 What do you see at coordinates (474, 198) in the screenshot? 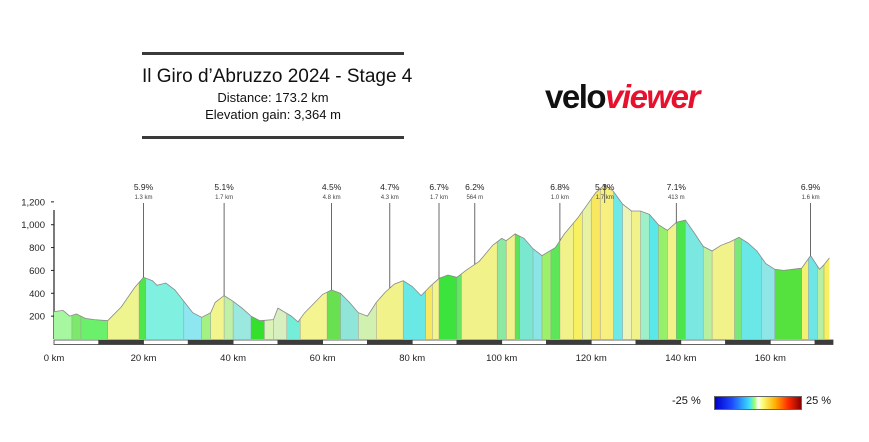
I see `climb-length-label: 564 m` at bounding box center [474, 198].